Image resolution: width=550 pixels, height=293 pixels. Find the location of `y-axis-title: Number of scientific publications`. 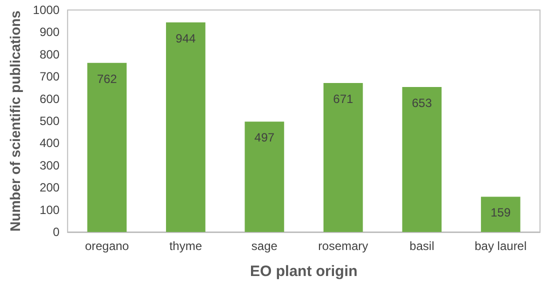

y-axis-title: Number of scientific publications is located at coordinates (15, 121).